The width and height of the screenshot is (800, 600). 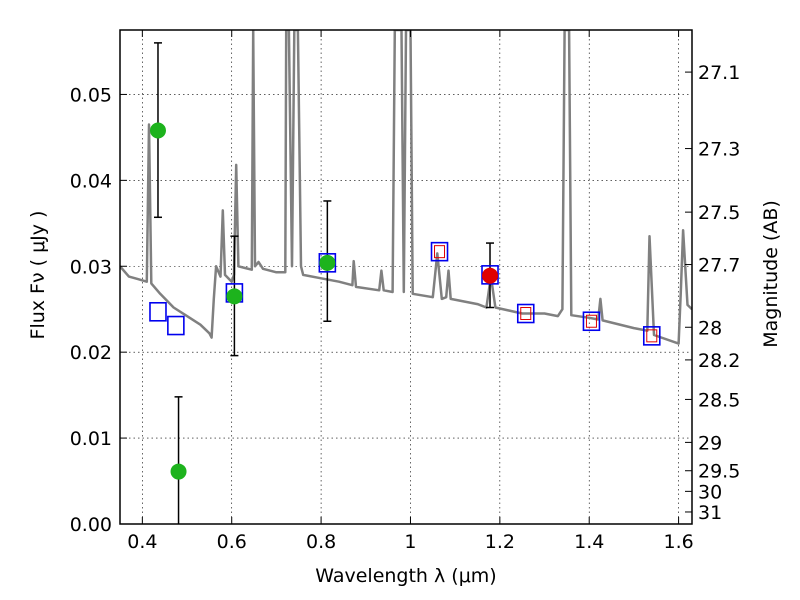 I want to click on x-tick-label: 0.8, so click(x=321, y=542).